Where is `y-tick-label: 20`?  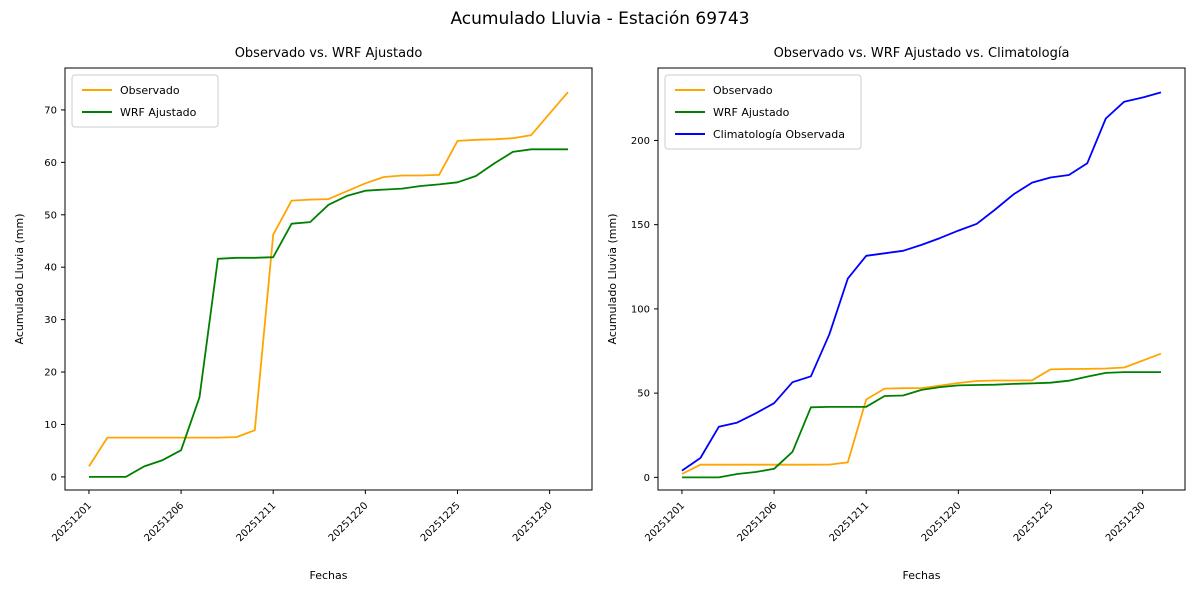 y-tick-label: 20 is located at coordinates (50, 373).